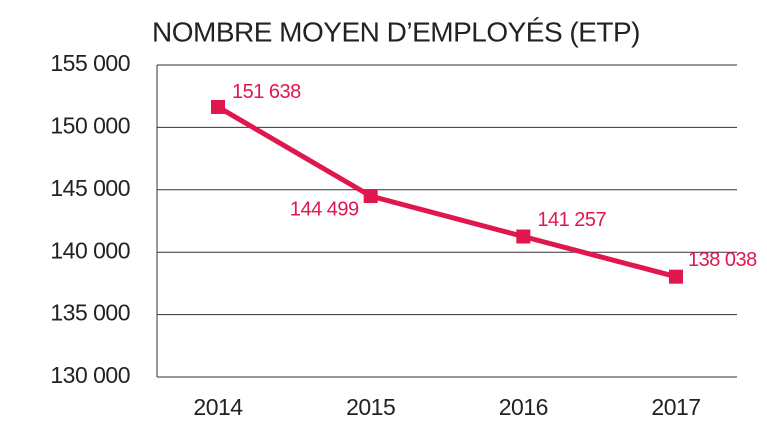  Describe the element at coordinates (90, 188) in the screenshot. I see `y-tick-label: 145 000` at that location.